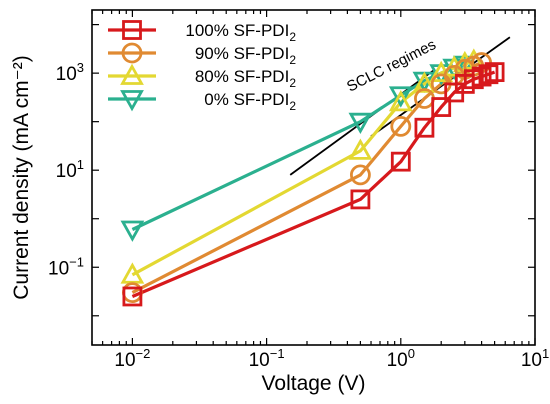 This screenshot has height=404, width=550. Describe the element at coordinates (277, 353) in the screenshot. I see `x-tick-label-exponent: −1` at that location.